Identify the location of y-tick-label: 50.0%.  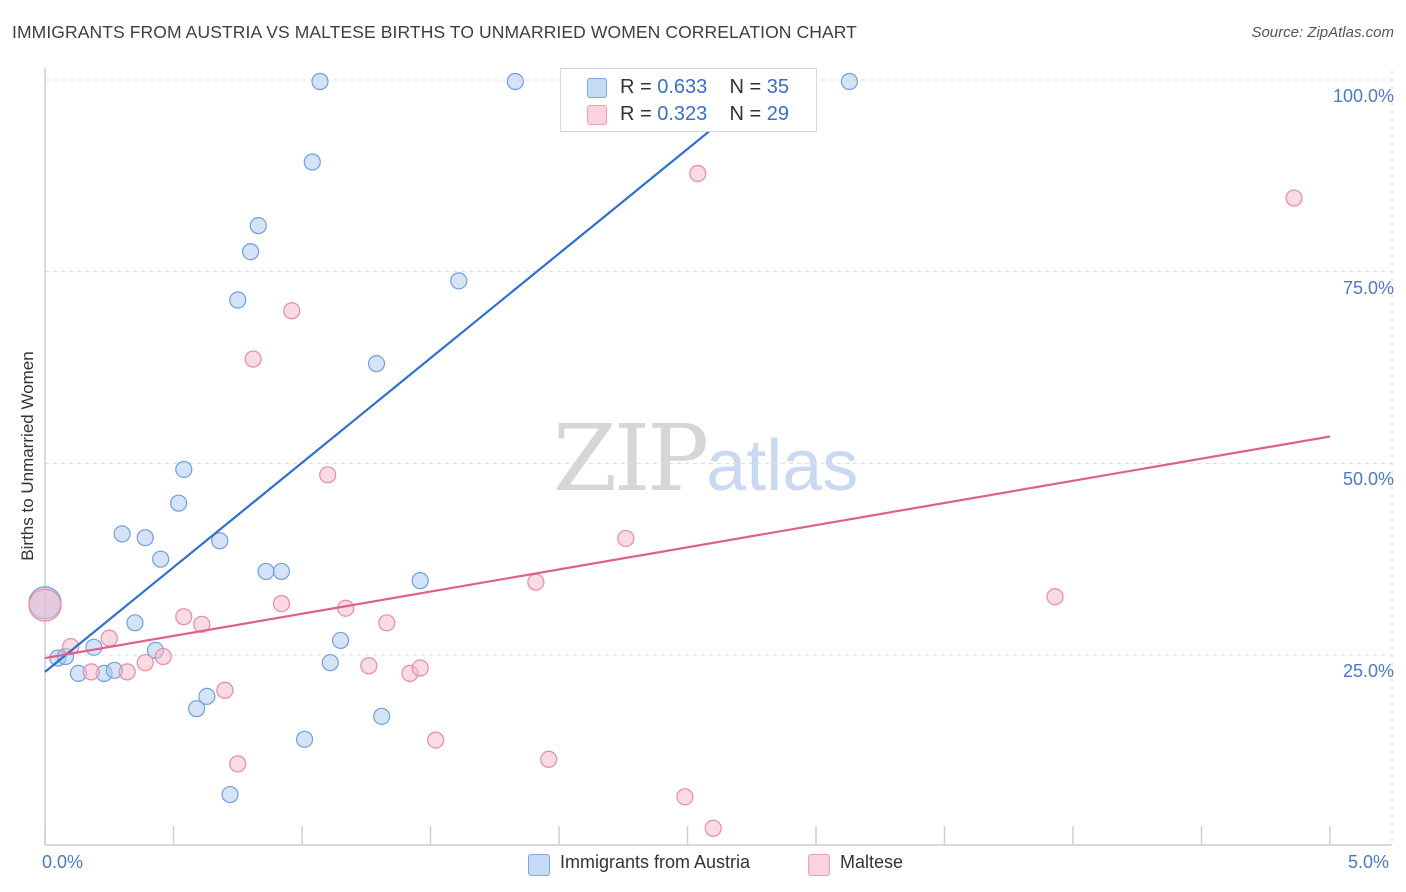
(1368, 479).